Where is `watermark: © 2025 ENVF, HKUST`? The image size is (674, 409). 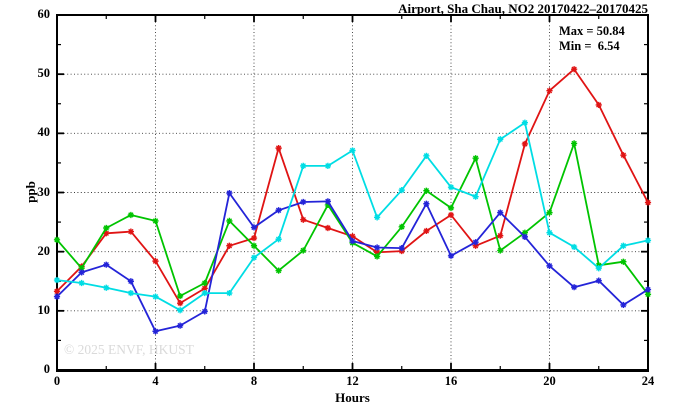
watermark: © 2025 ENVF, HKUST is located at coordinates (129, 349).